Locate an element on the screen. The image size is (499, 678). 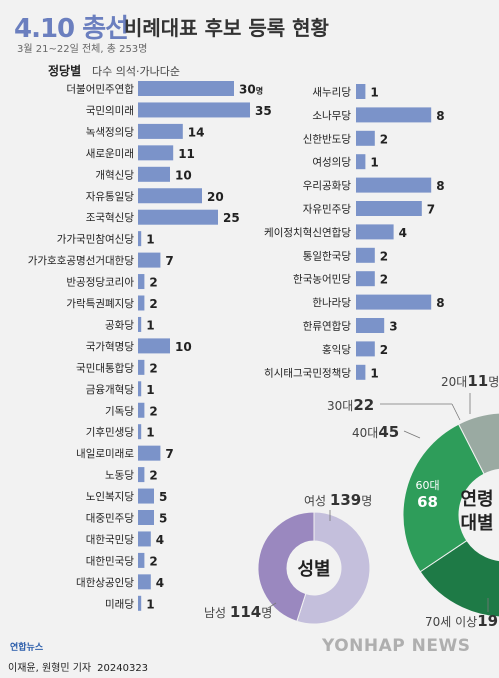
bar-category-label: 노동당 is located at coordinates (119, 476).